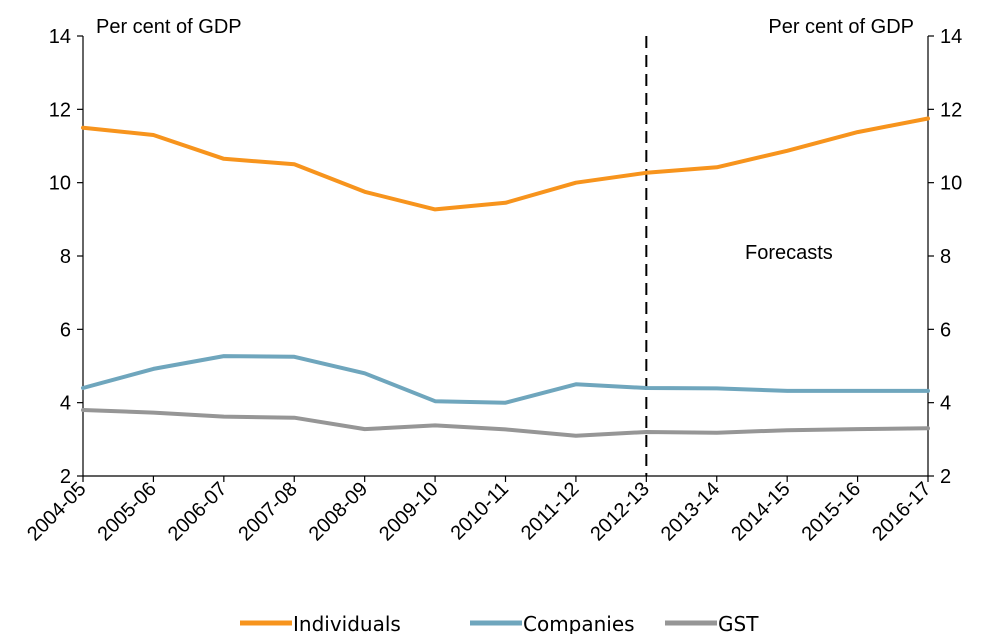 The width and height of the screenshot is (981, 634). What do you see at coordinates (945, 404) in the screenshot?
I see `y-tick-label-right: 4` at bounding box center [945, 404].